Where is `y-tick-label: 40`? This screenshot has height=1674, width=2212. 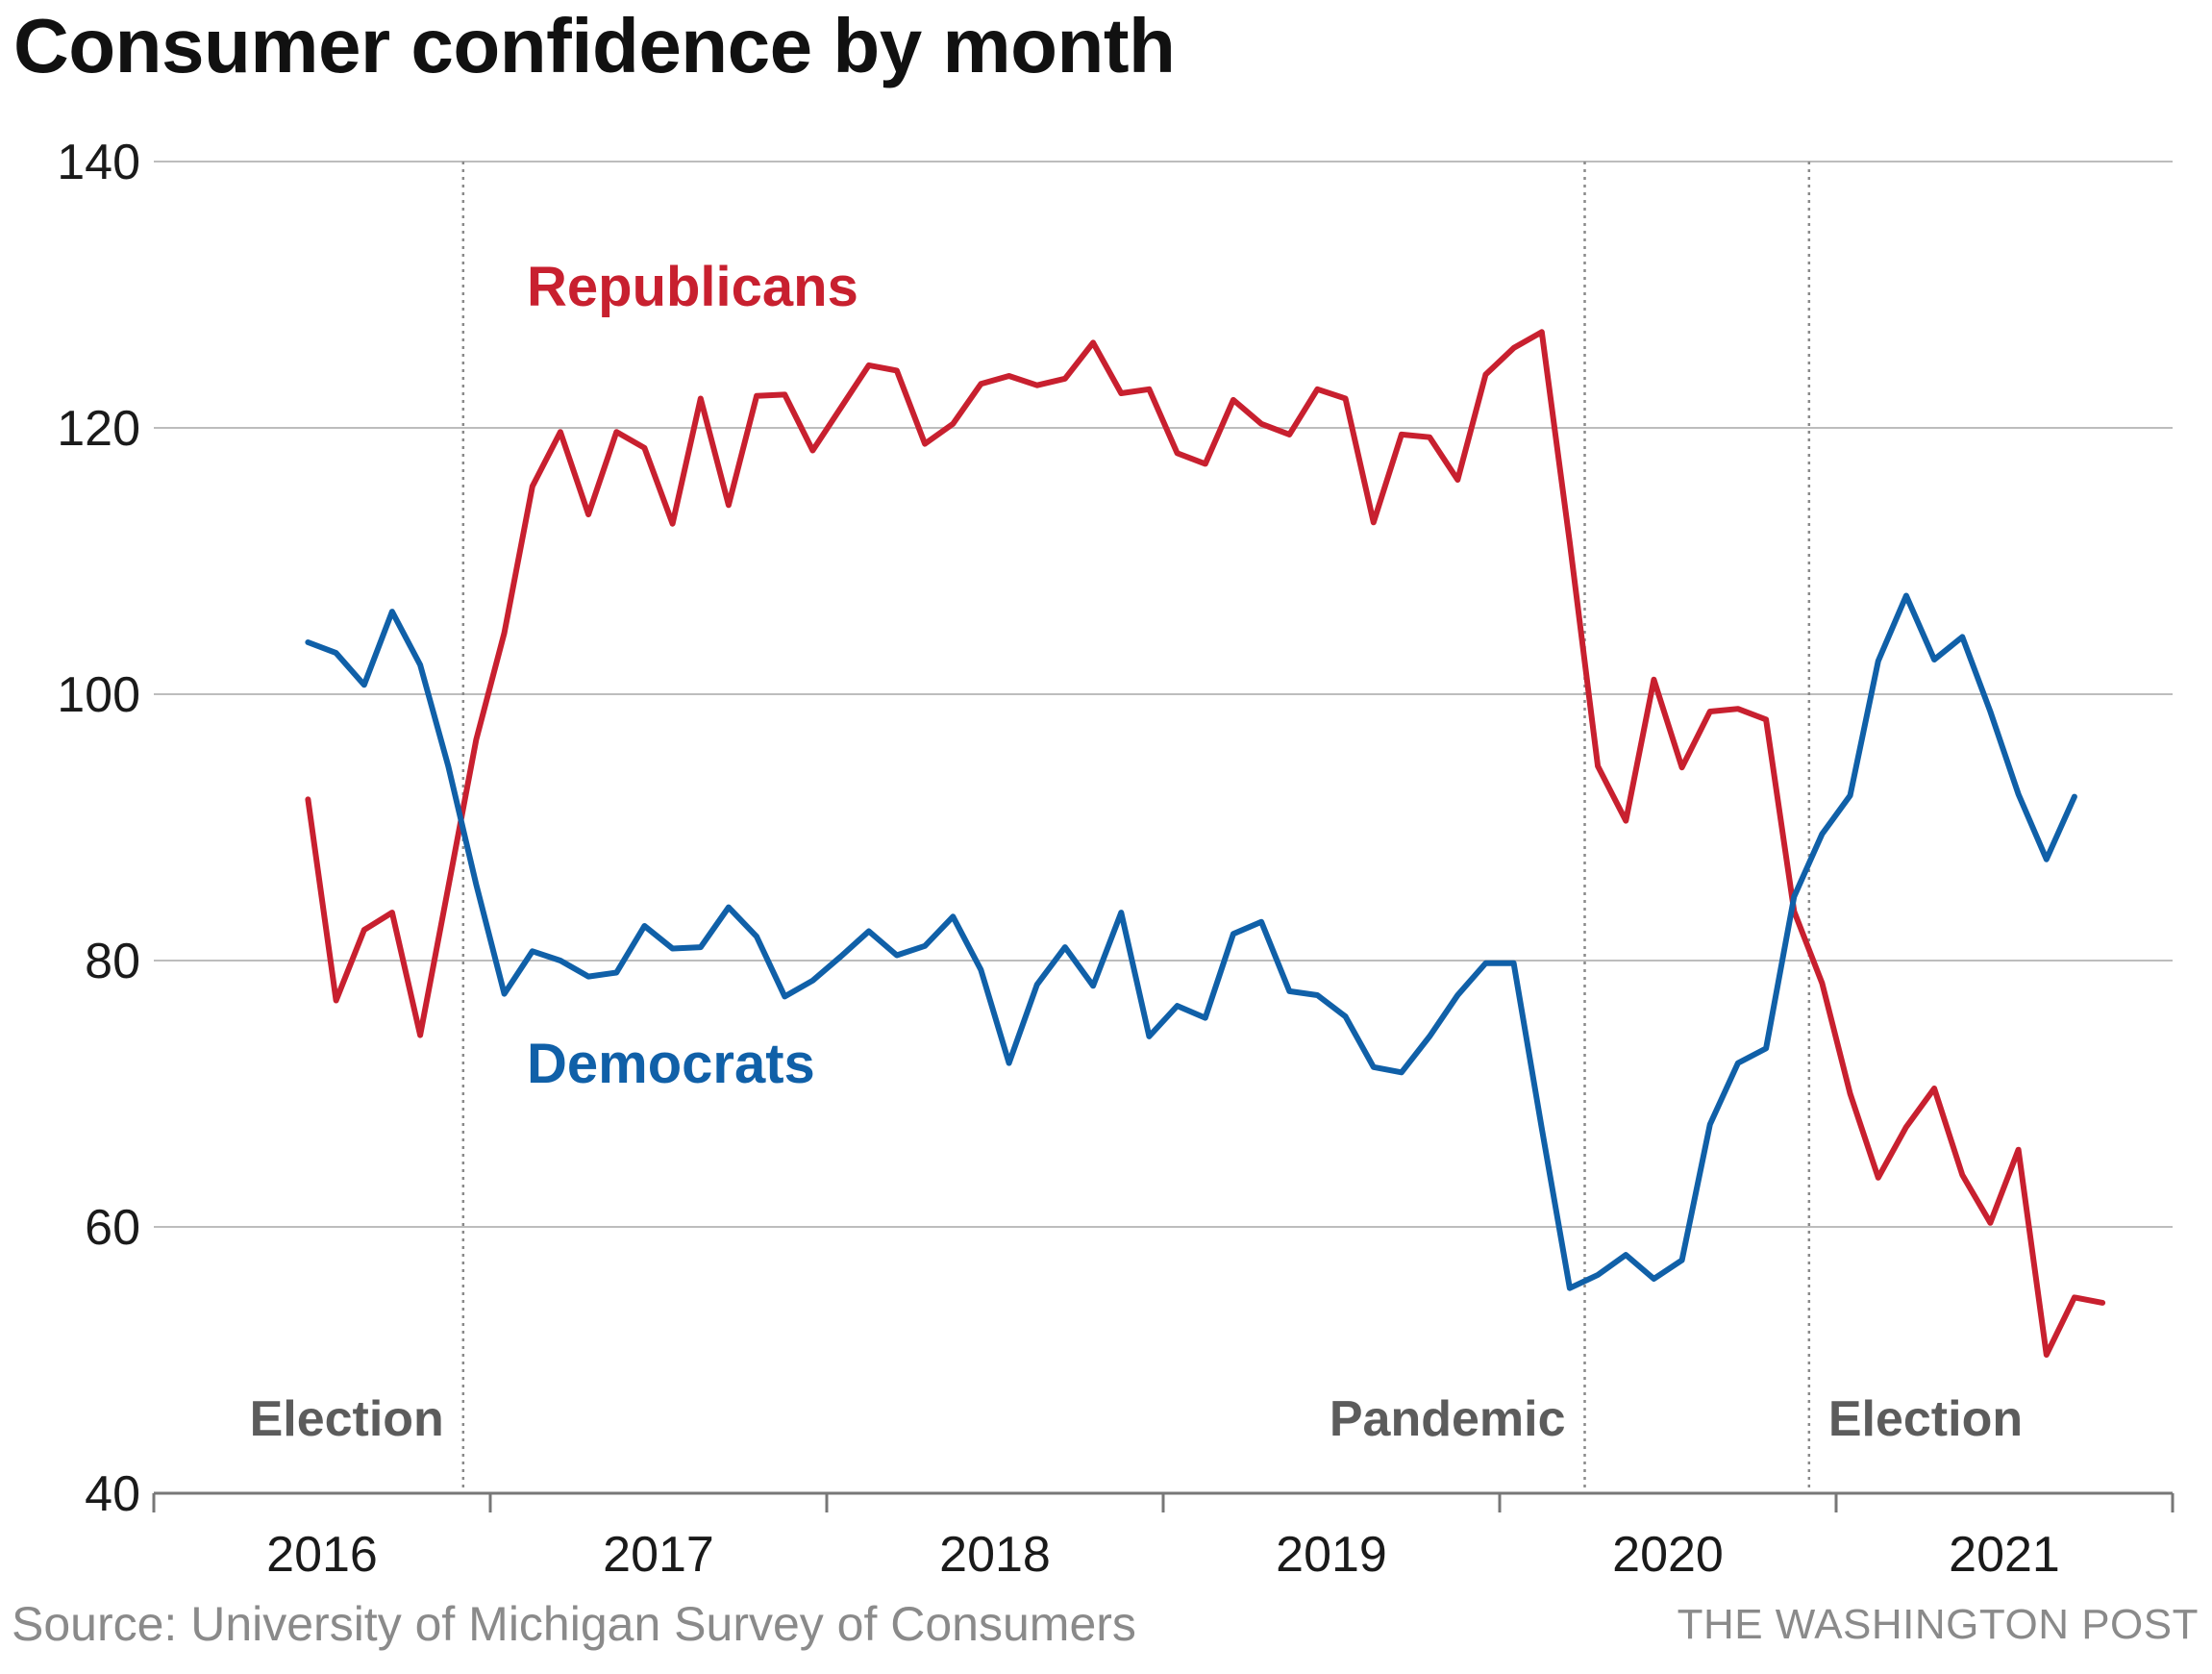
y-tick-label: 40 is located at coordinates (113, 1494).